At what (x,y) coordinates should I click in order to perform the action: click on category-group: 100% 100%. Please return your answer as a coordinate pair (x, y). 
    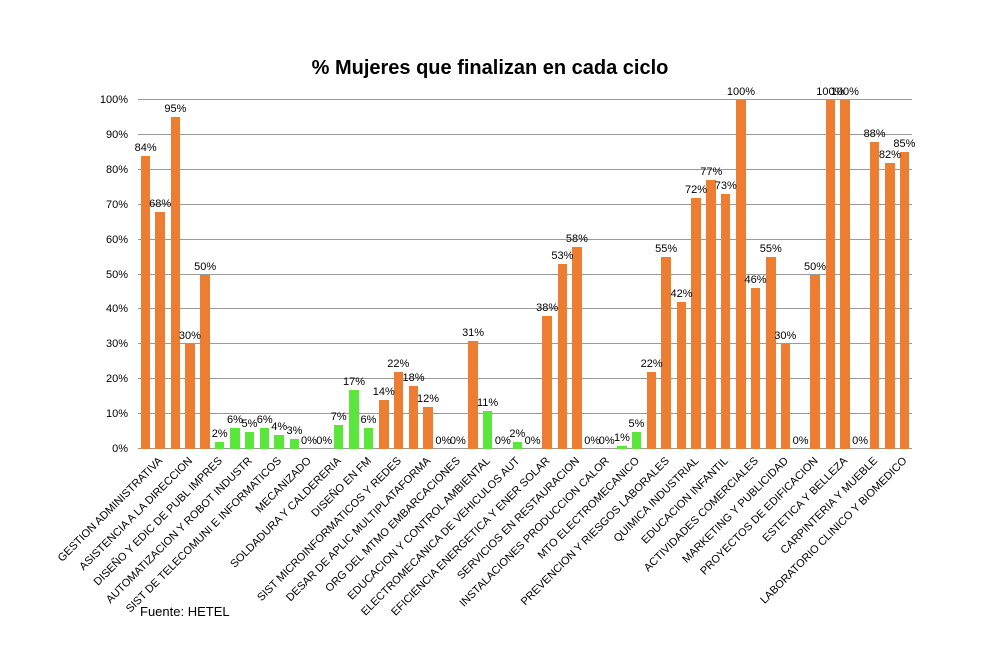
    Looking at the image, I should click on (837, 267).